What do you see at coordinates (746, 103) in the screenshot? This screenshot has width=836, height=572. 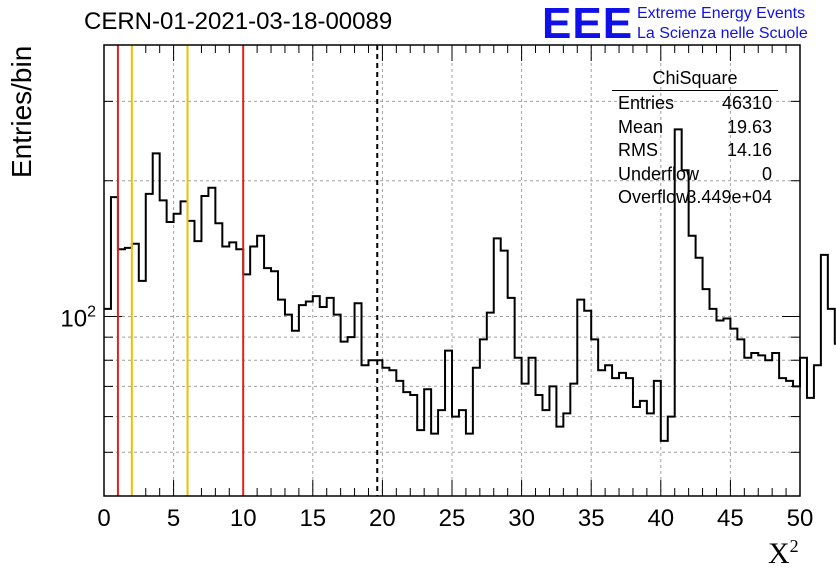 I see `stats-value: 46310` at bounding box center [746, 103].